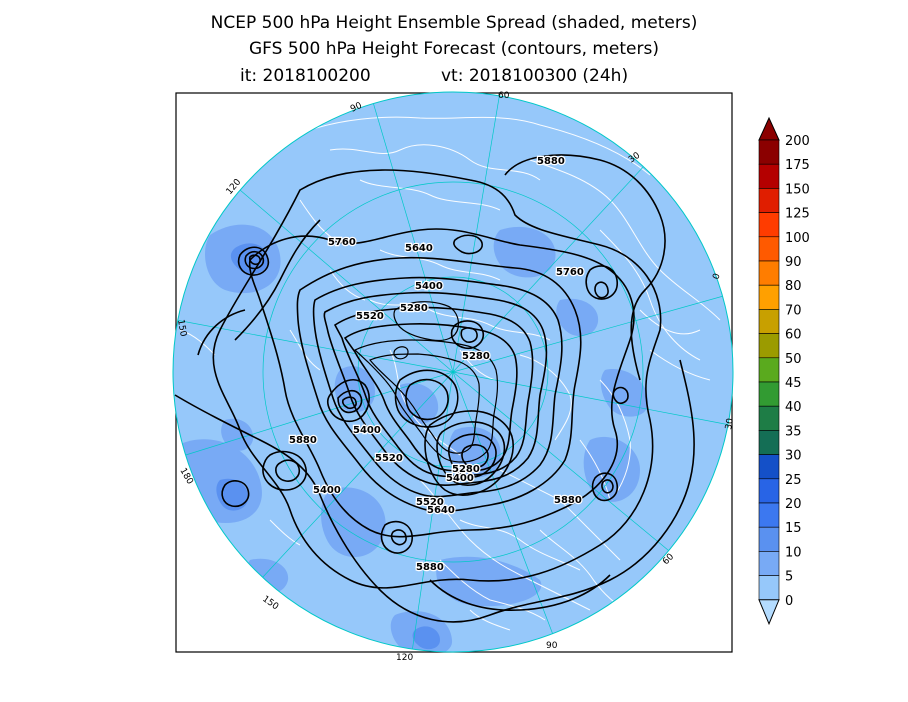 The height and width of the screenshot is (702, 908). I want to click on init-time: it: 2018100200, so click(305, 76).